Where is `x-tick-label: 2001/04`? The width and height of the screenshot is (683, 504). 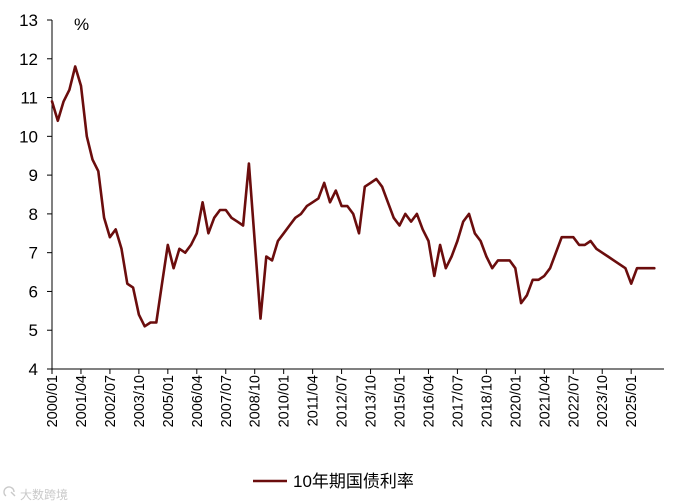
x-tick-label: 2001/04 is located at coordinates (82, 401).